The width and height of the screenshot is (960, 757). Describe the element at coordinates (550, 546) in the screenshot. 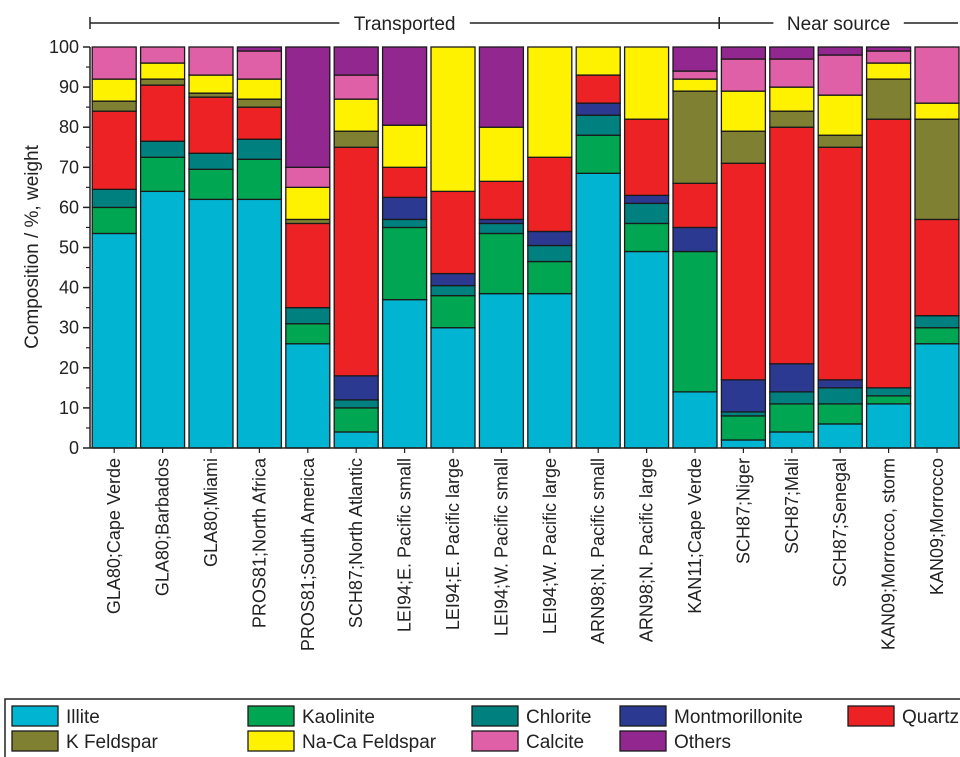

I see `x-tick-label: LEI94;W. Pacific large` at that location.